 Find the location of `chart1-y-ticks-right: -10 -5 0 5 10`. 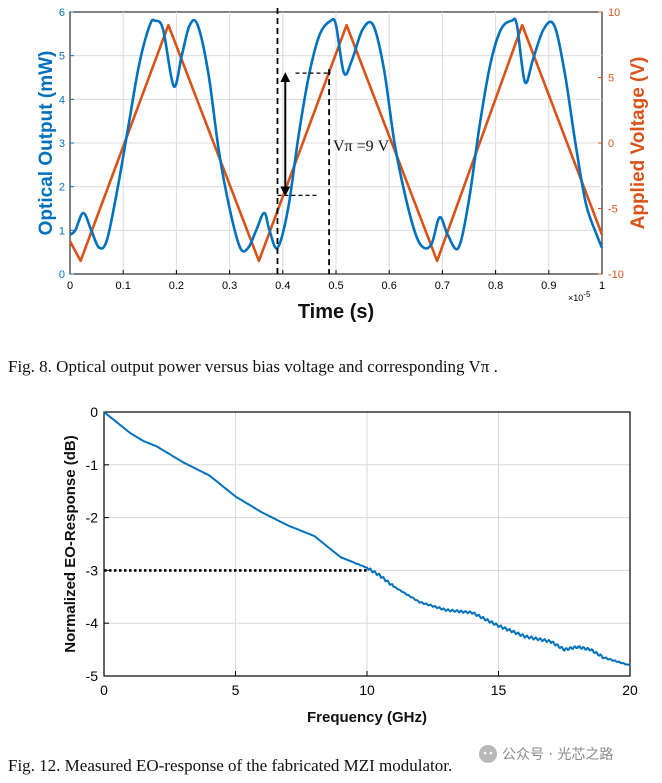

chart1-y-ticks-right: -10 -5 0 5 10 is located at coordinates (611, 144).